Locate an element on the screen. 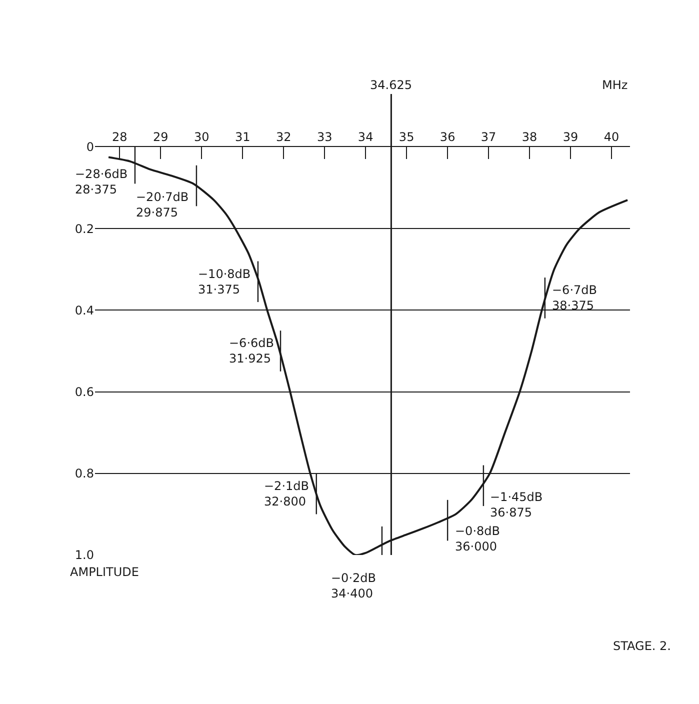  annotation: −1·45dB 36·875 is located at coordinates (516, 505).